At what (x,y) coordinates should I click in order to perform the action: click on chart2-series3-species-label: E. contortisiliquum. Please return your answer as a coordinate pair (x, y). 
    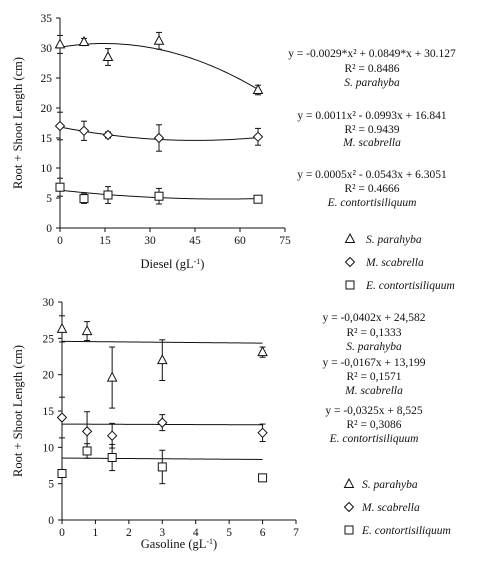
    Looking at the image, I should click on (374, 439).